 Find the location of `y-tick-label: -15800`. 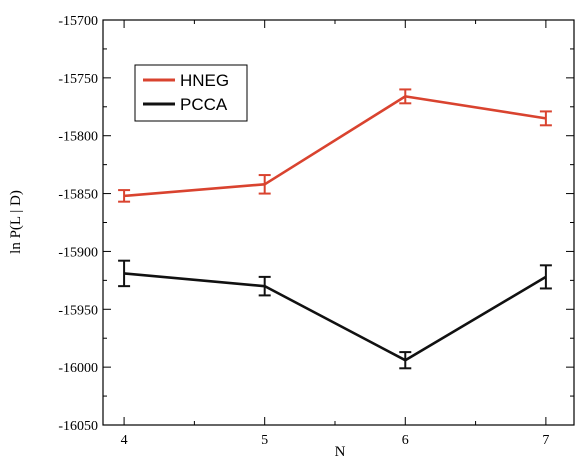

y-tick-label: -15800 is located at coordinates (78, 137).